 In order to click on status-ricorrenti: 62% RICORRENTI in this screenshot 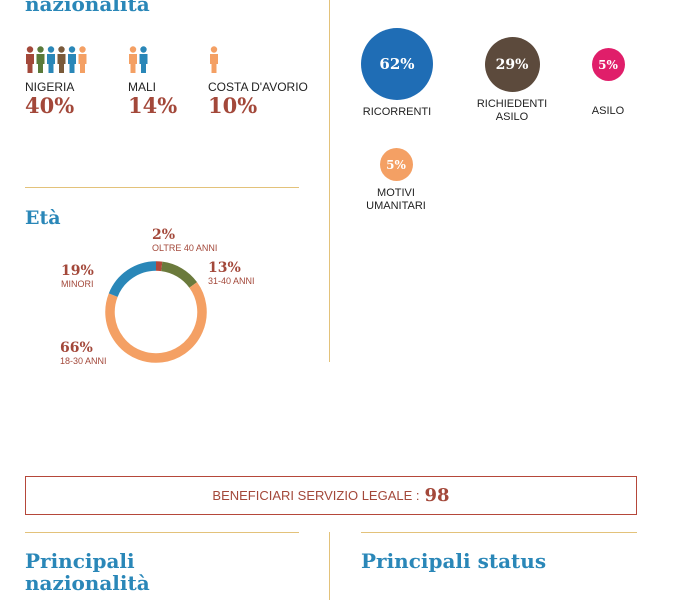, I will do `click(397, 73)`.